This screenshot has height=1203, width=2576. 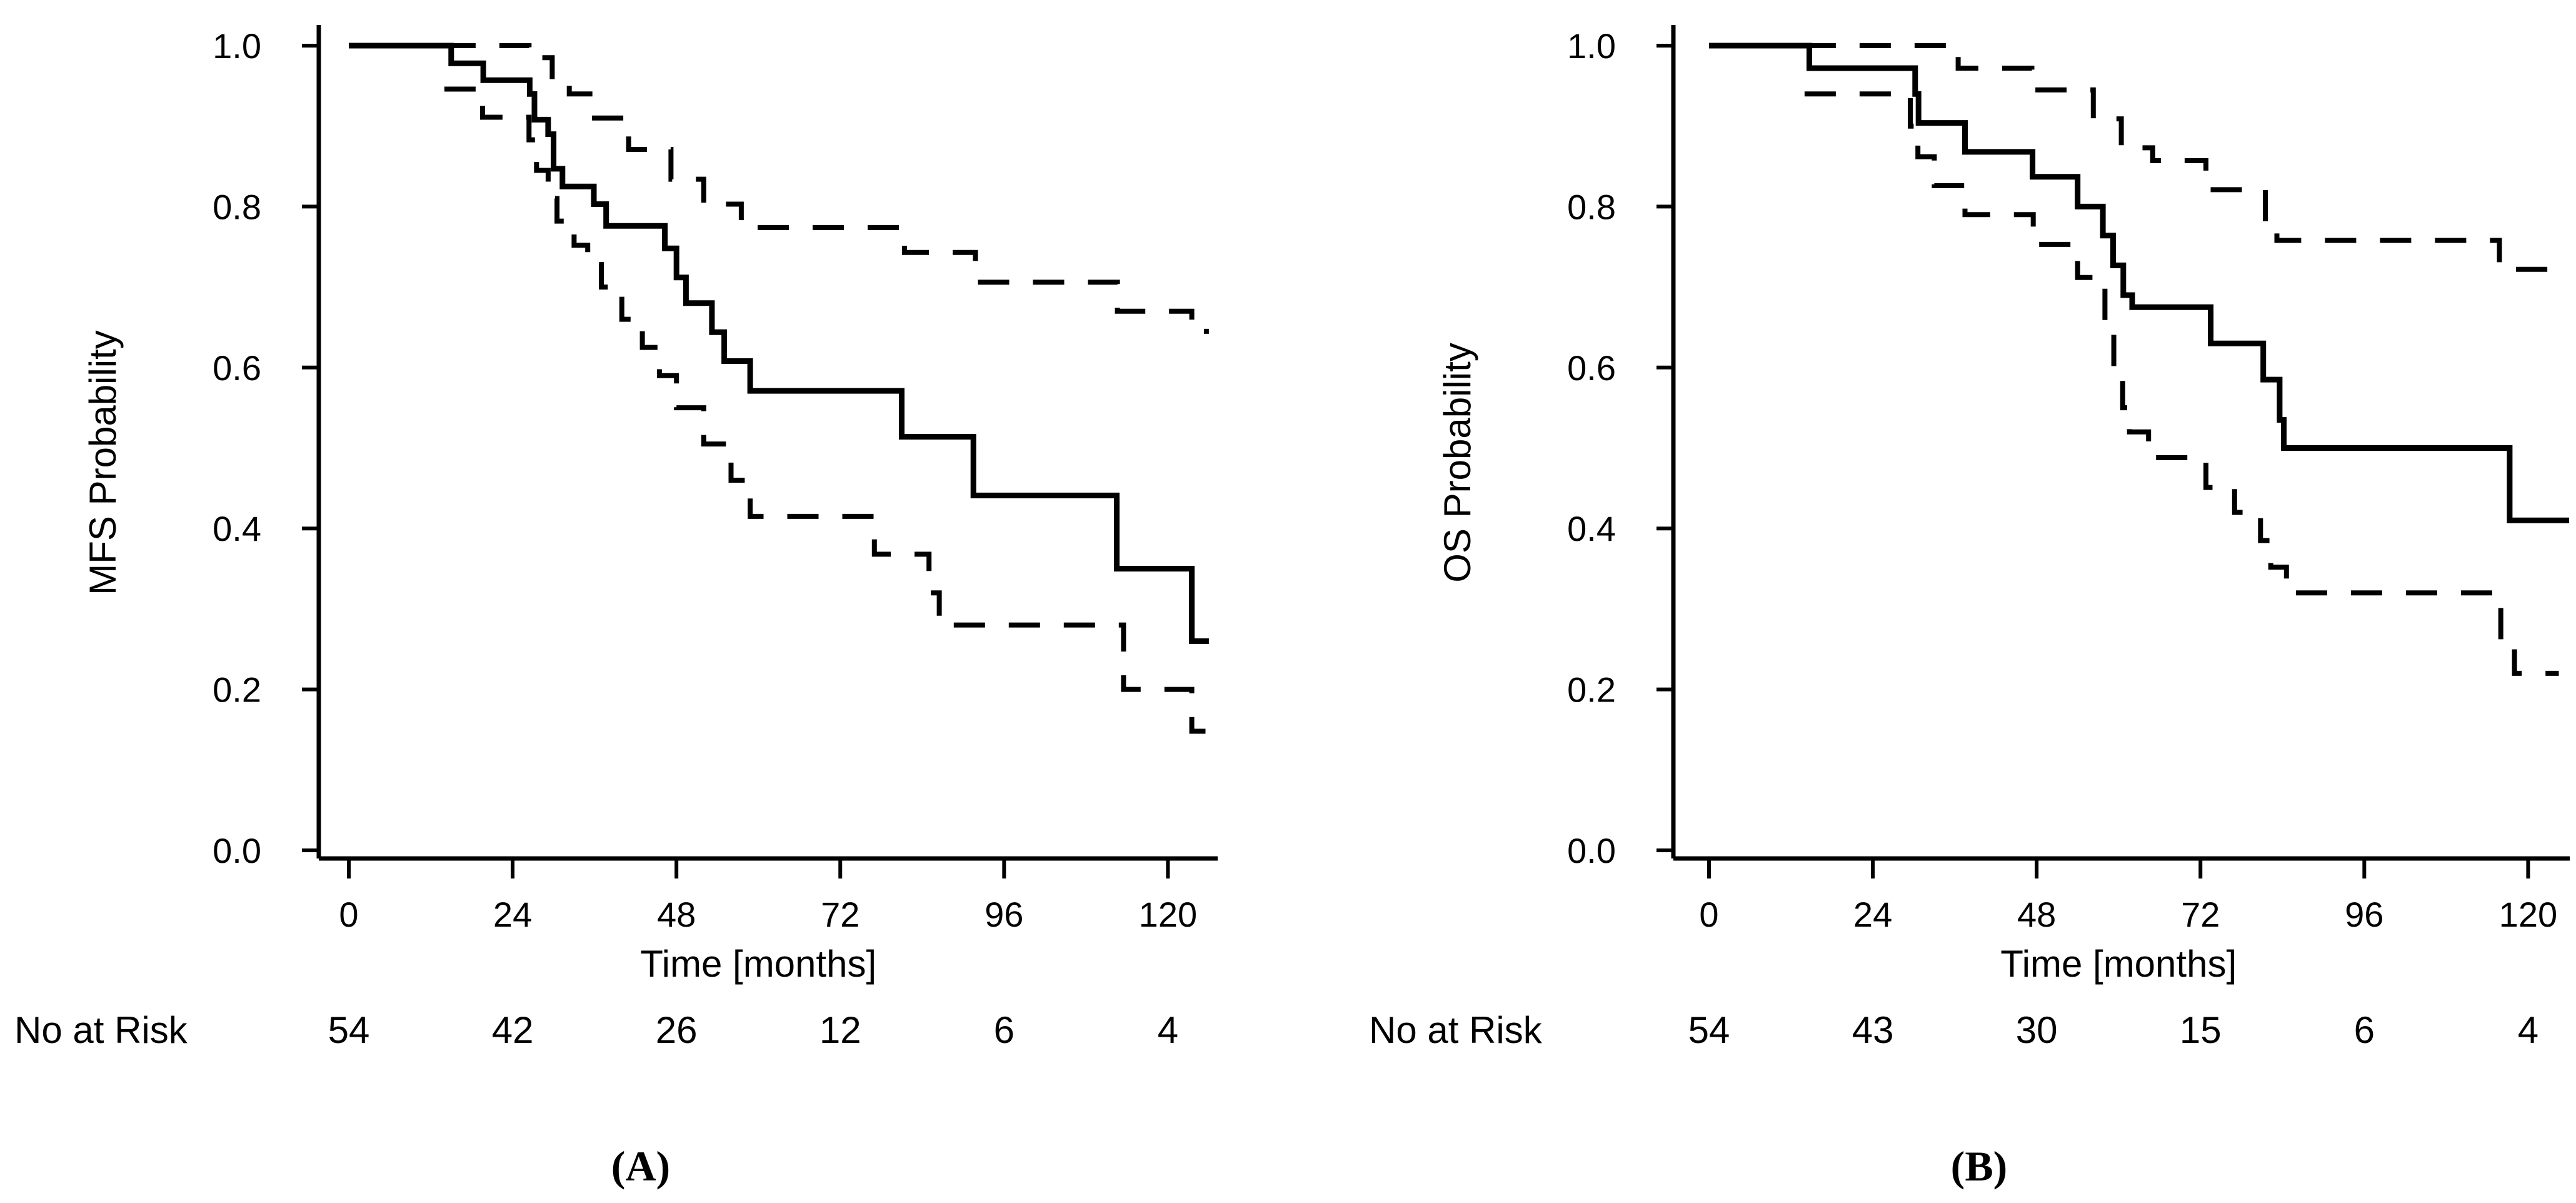 I want to click on at-risk-count: 26, so click(x=677, y=1030).